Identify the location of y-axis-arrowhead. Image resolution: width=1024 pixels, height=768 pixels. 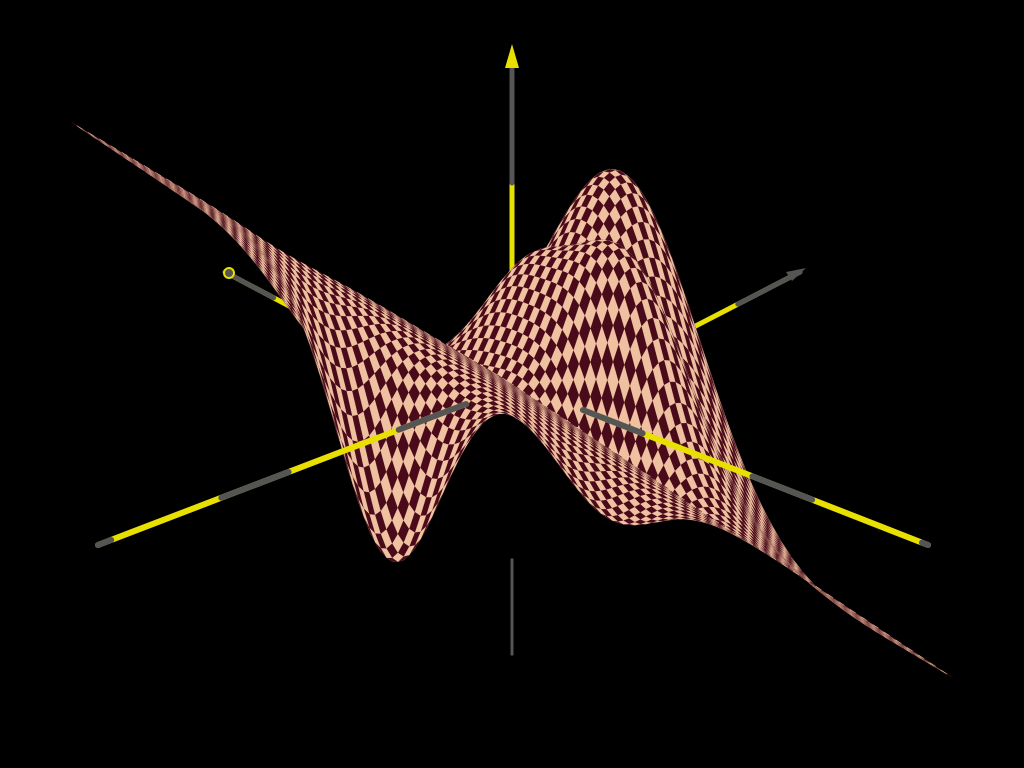
(796, 274).